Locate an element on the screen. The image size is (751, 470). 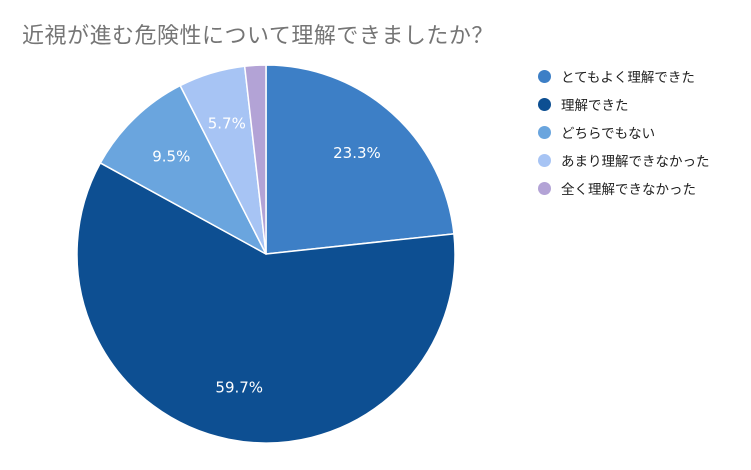
chart-title: 近視が進む危険性について理解できましたか？ is located at coordinates (258, 36).